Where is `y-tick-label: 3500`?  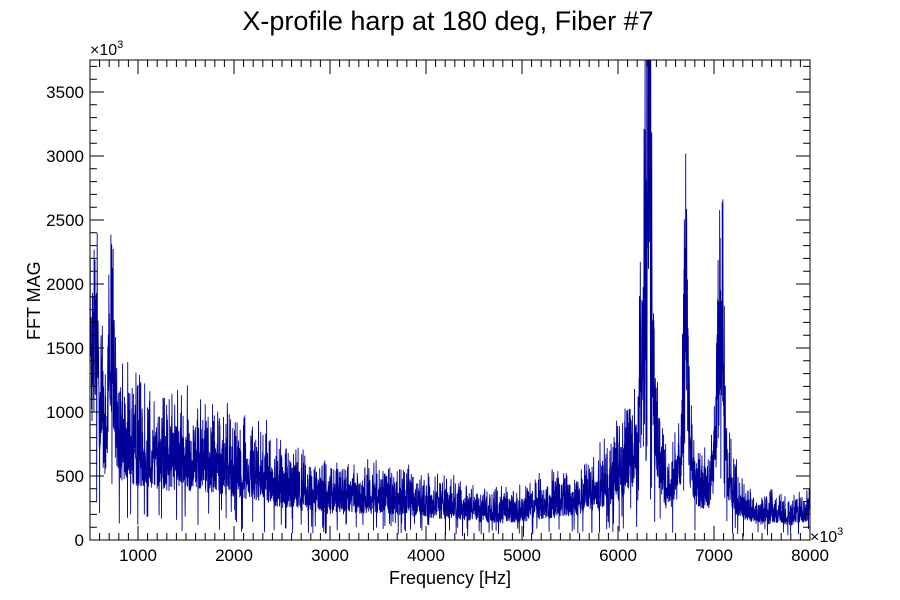
y-tick-label: 3500 is located at coordinates (65, 92).